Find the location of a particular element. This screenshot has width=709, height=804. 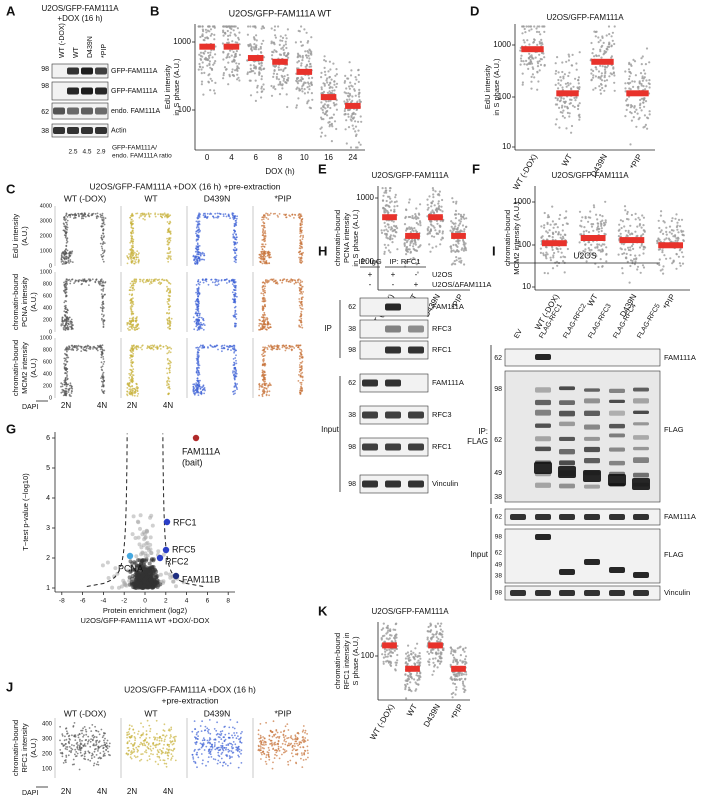

y-tick-label: 2000 is located at coordinates (46, 236).